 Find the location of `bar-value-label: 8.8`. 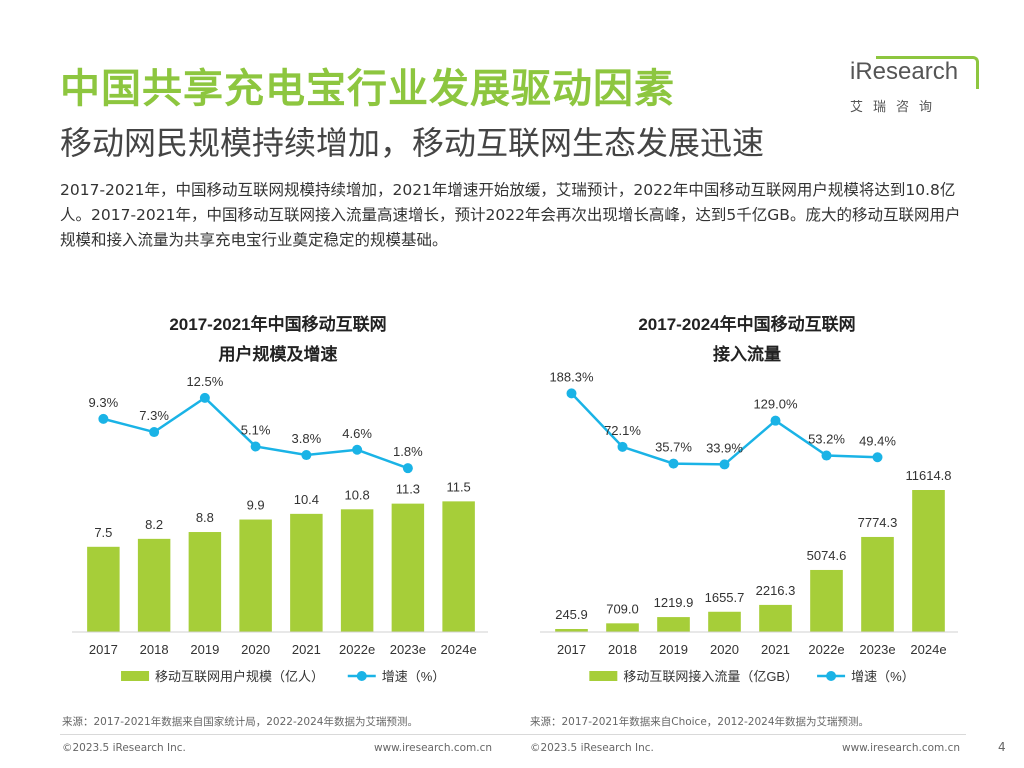

bar-value-label: 8.8 is located at coordinates (205, 517).